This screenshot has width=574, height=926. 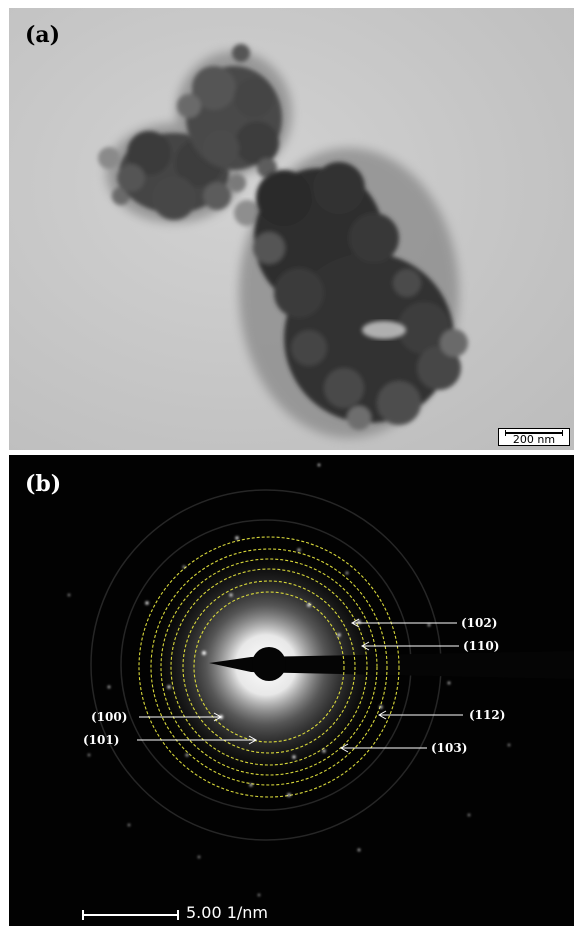 What do you see at coordinates (229, 111) in the screenshot?
I see `upper-agglomerate` at bounding box center [229, 111].